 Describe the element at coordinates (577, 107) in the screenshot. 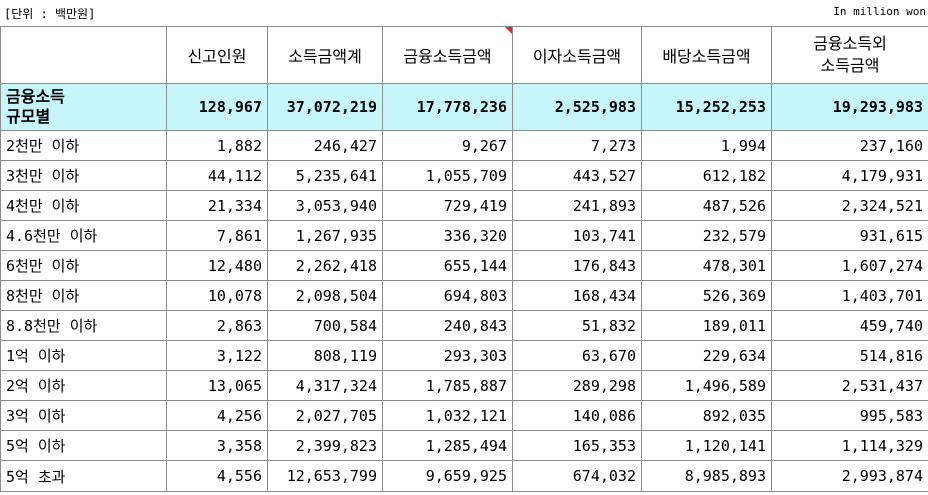

I see `table-cell: 2,525,983` at that location.